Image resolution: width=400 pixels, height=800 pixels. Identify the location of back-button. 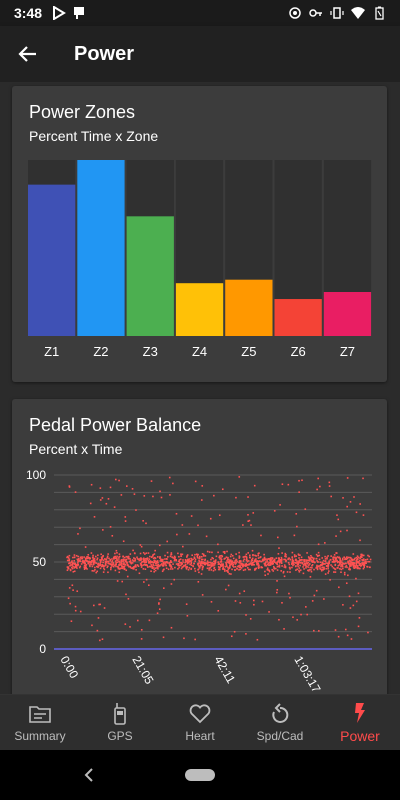
(28, 54).